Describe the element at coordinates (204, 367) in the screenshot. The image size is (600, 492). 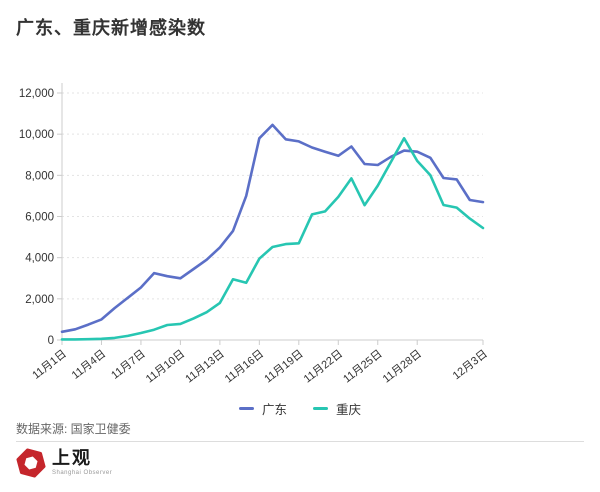
I see `x-axis-label: 11月13日` at that location.